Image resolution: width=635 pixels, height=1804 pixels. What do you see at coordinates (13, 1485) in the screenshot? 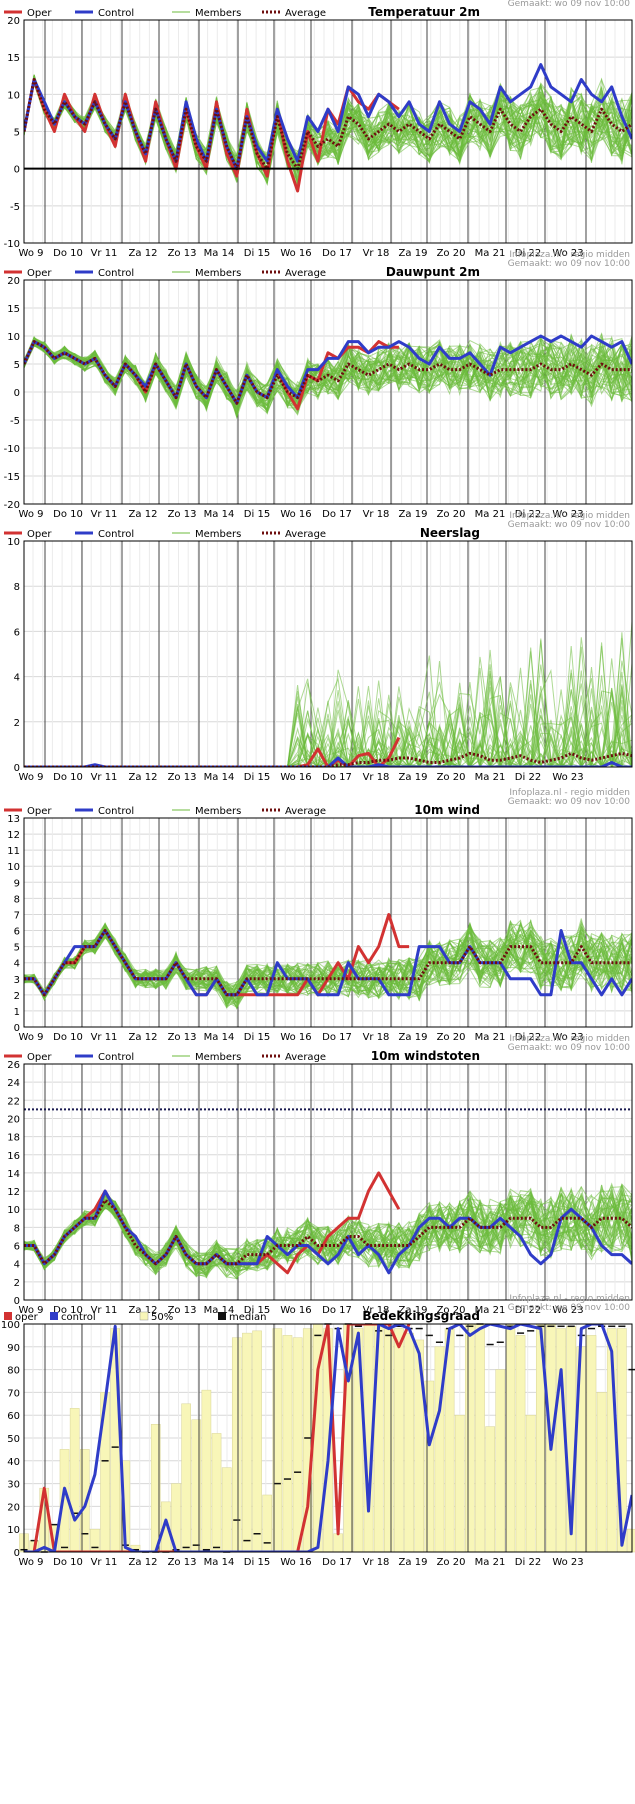
I see `y-tick-label: 30` at bounding box center [13, 1485].